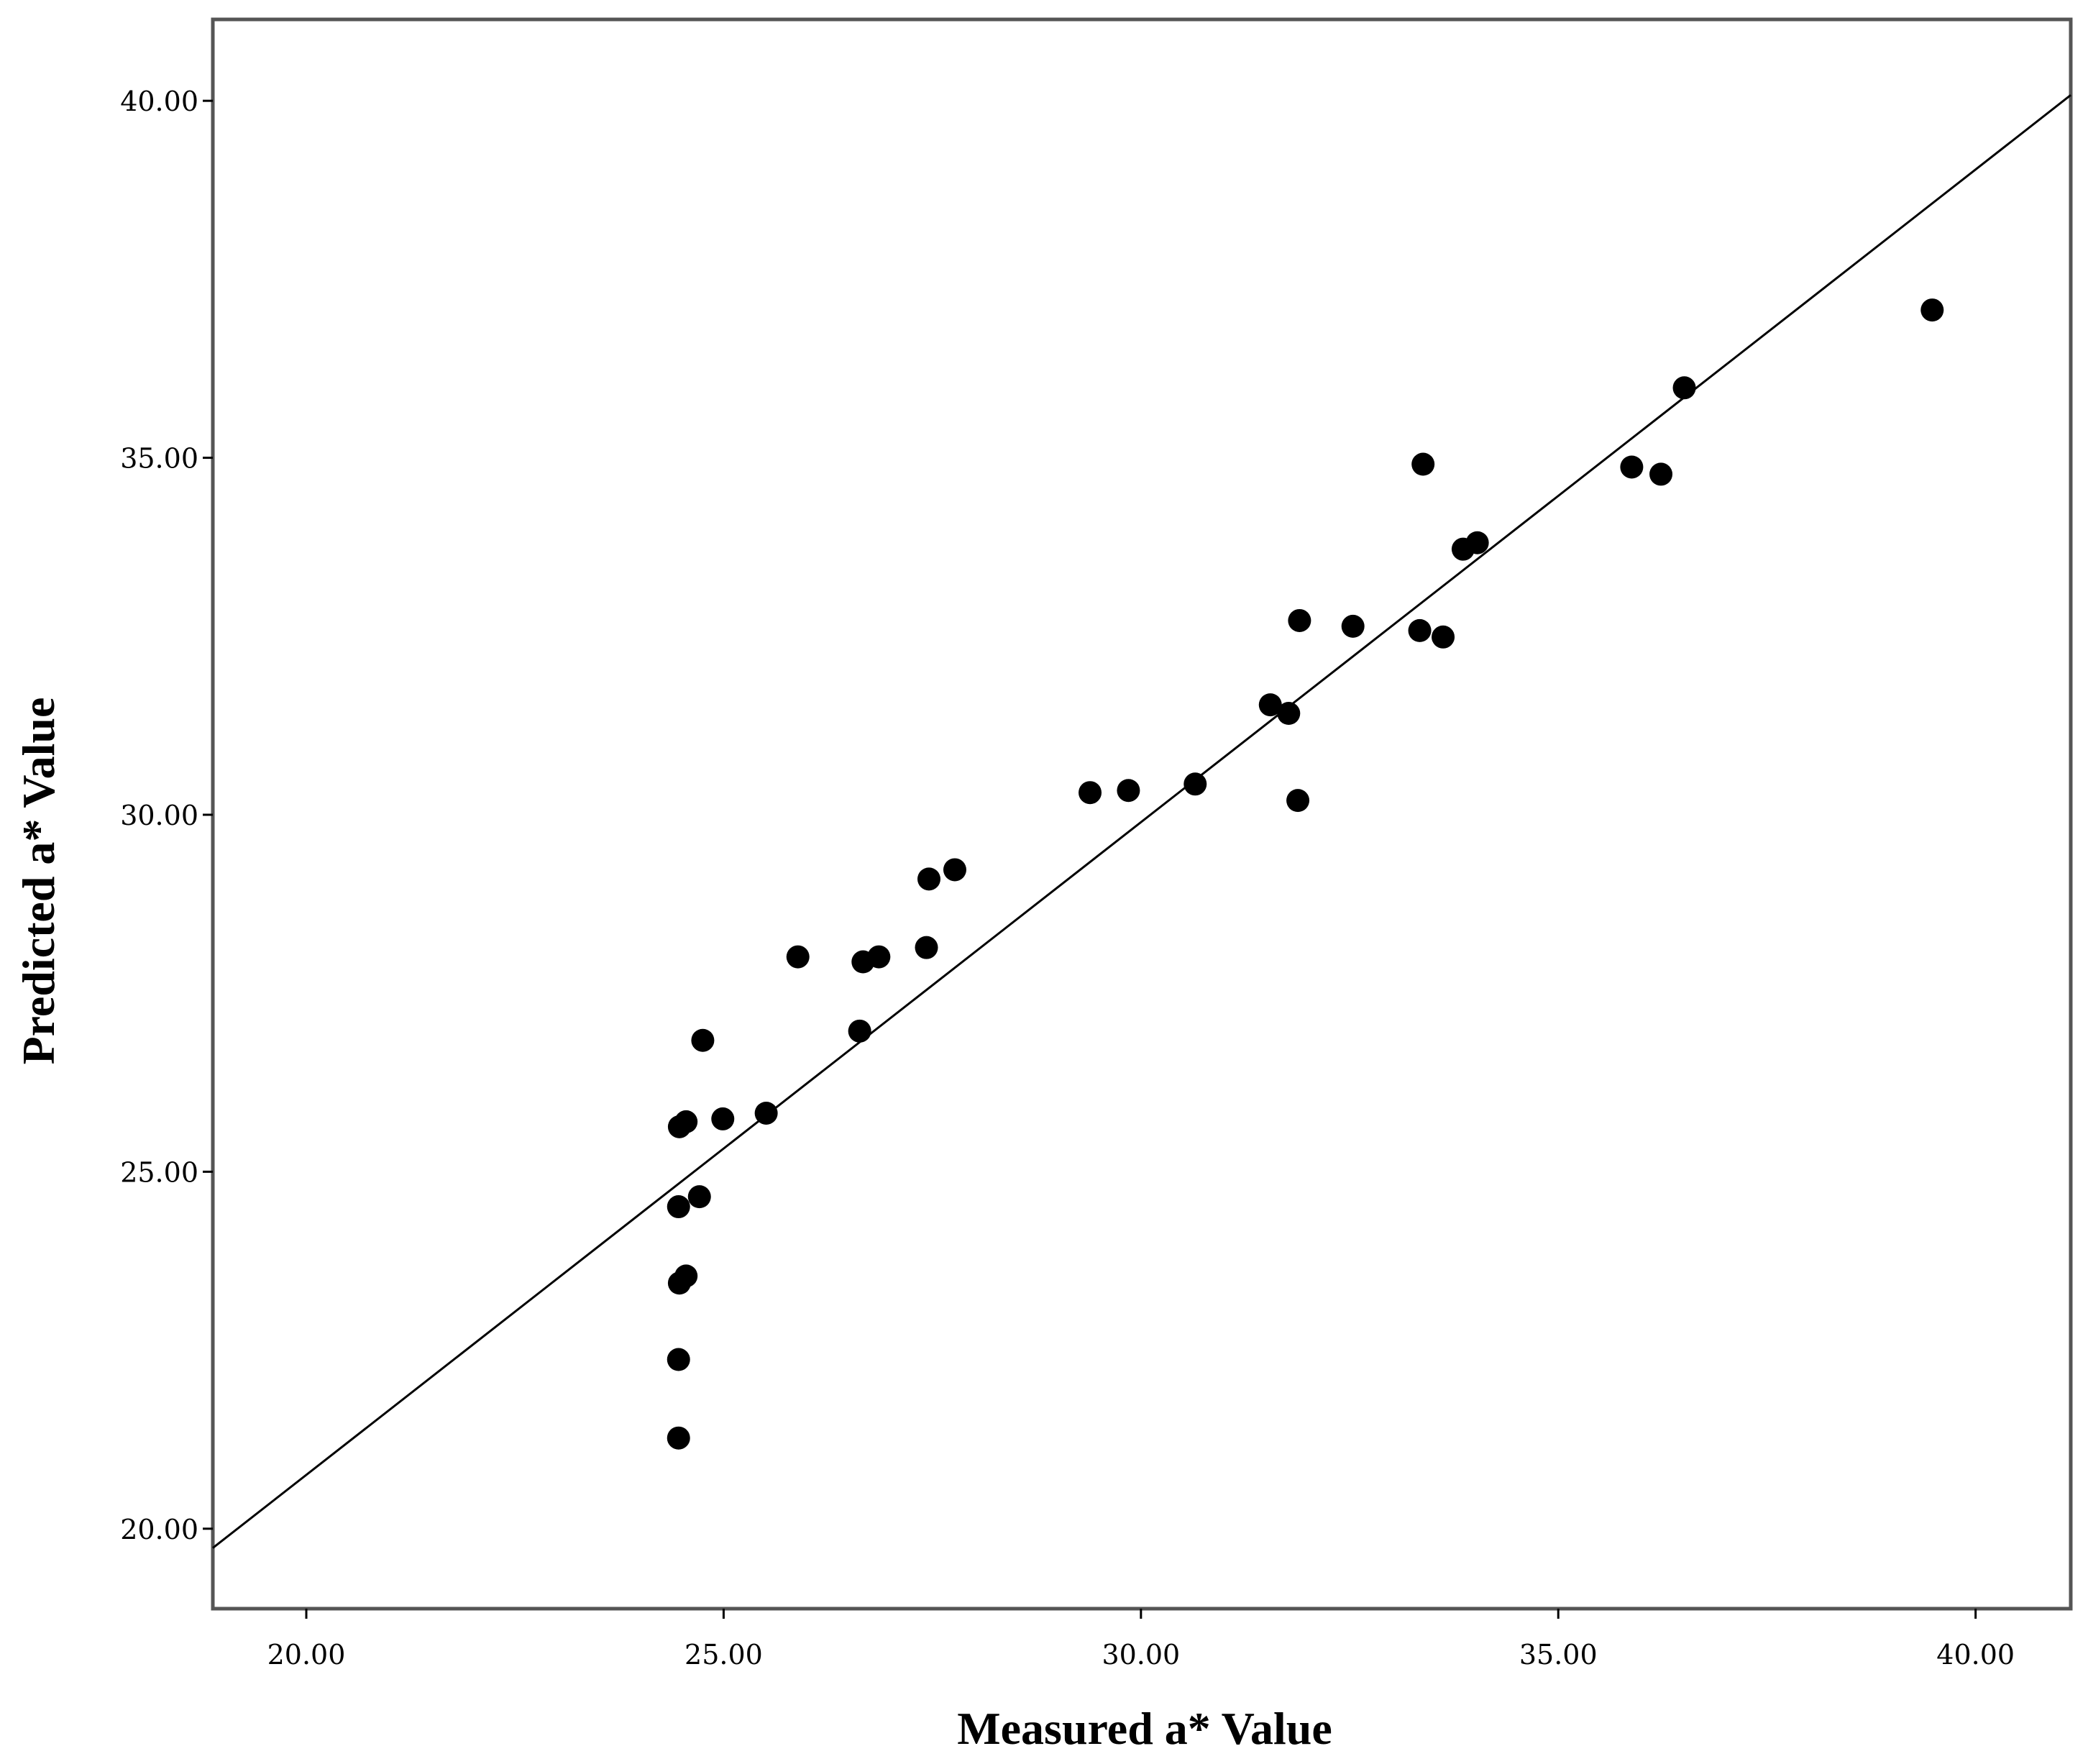 The image size is (2088, 1764). I want to click on x-axis-title: Measured a* Value, so click(1145, 1728).